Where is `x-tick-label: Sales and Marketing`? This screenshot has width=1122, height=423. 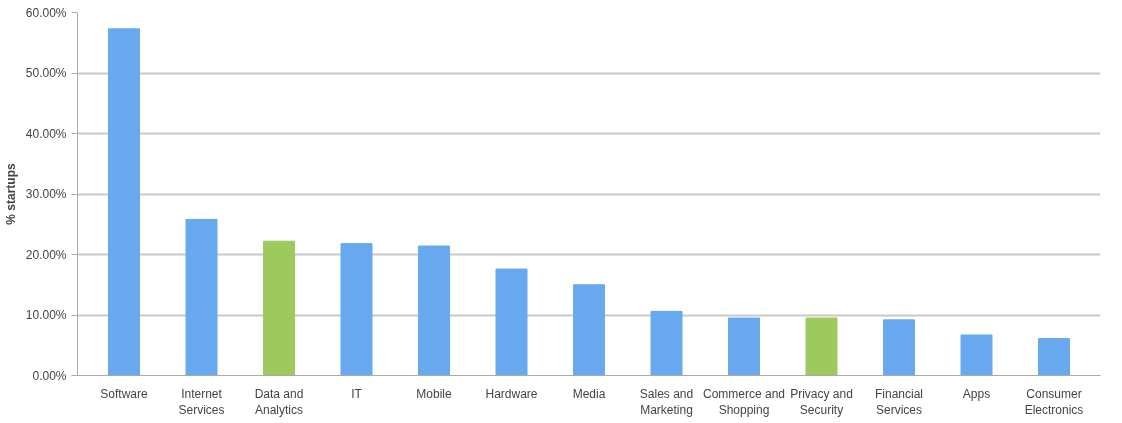
x-tick-label: Sales and Marketing is located at coordinates (666, 402).